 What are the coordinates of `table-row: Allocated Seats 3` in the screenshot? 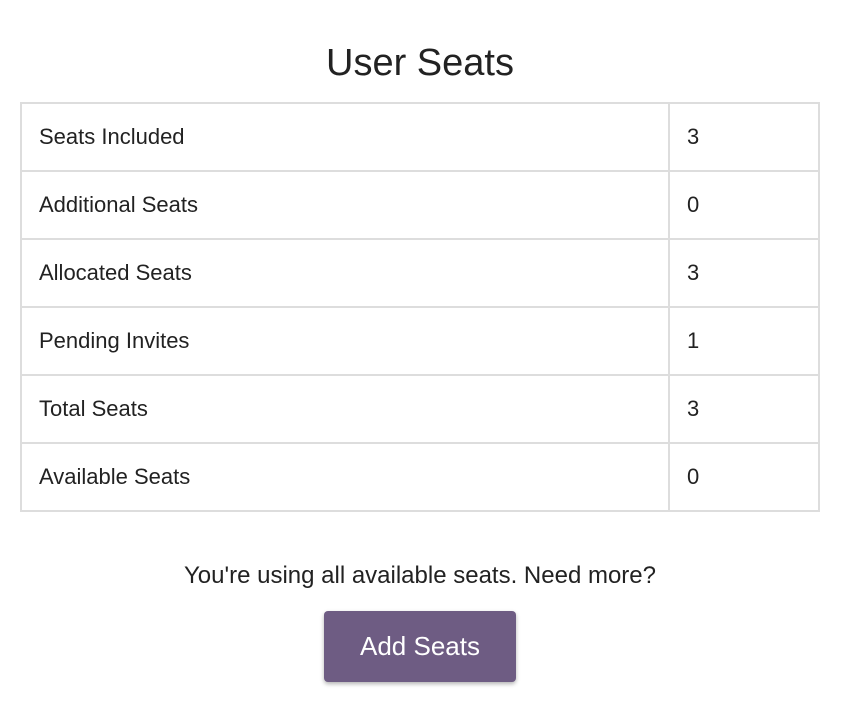 It's located at (420, 273).